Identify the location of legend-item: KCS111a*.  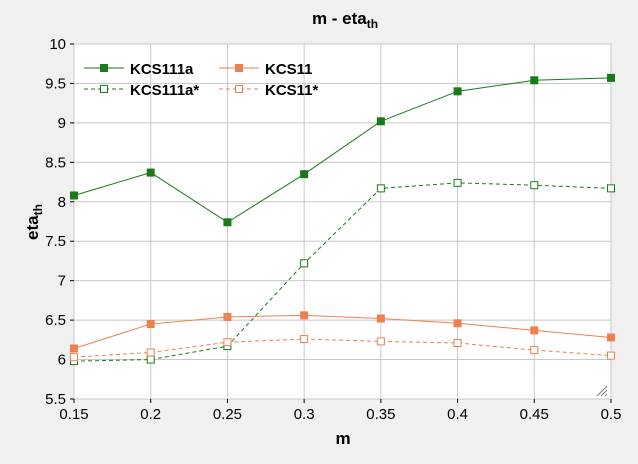
(141, 90).